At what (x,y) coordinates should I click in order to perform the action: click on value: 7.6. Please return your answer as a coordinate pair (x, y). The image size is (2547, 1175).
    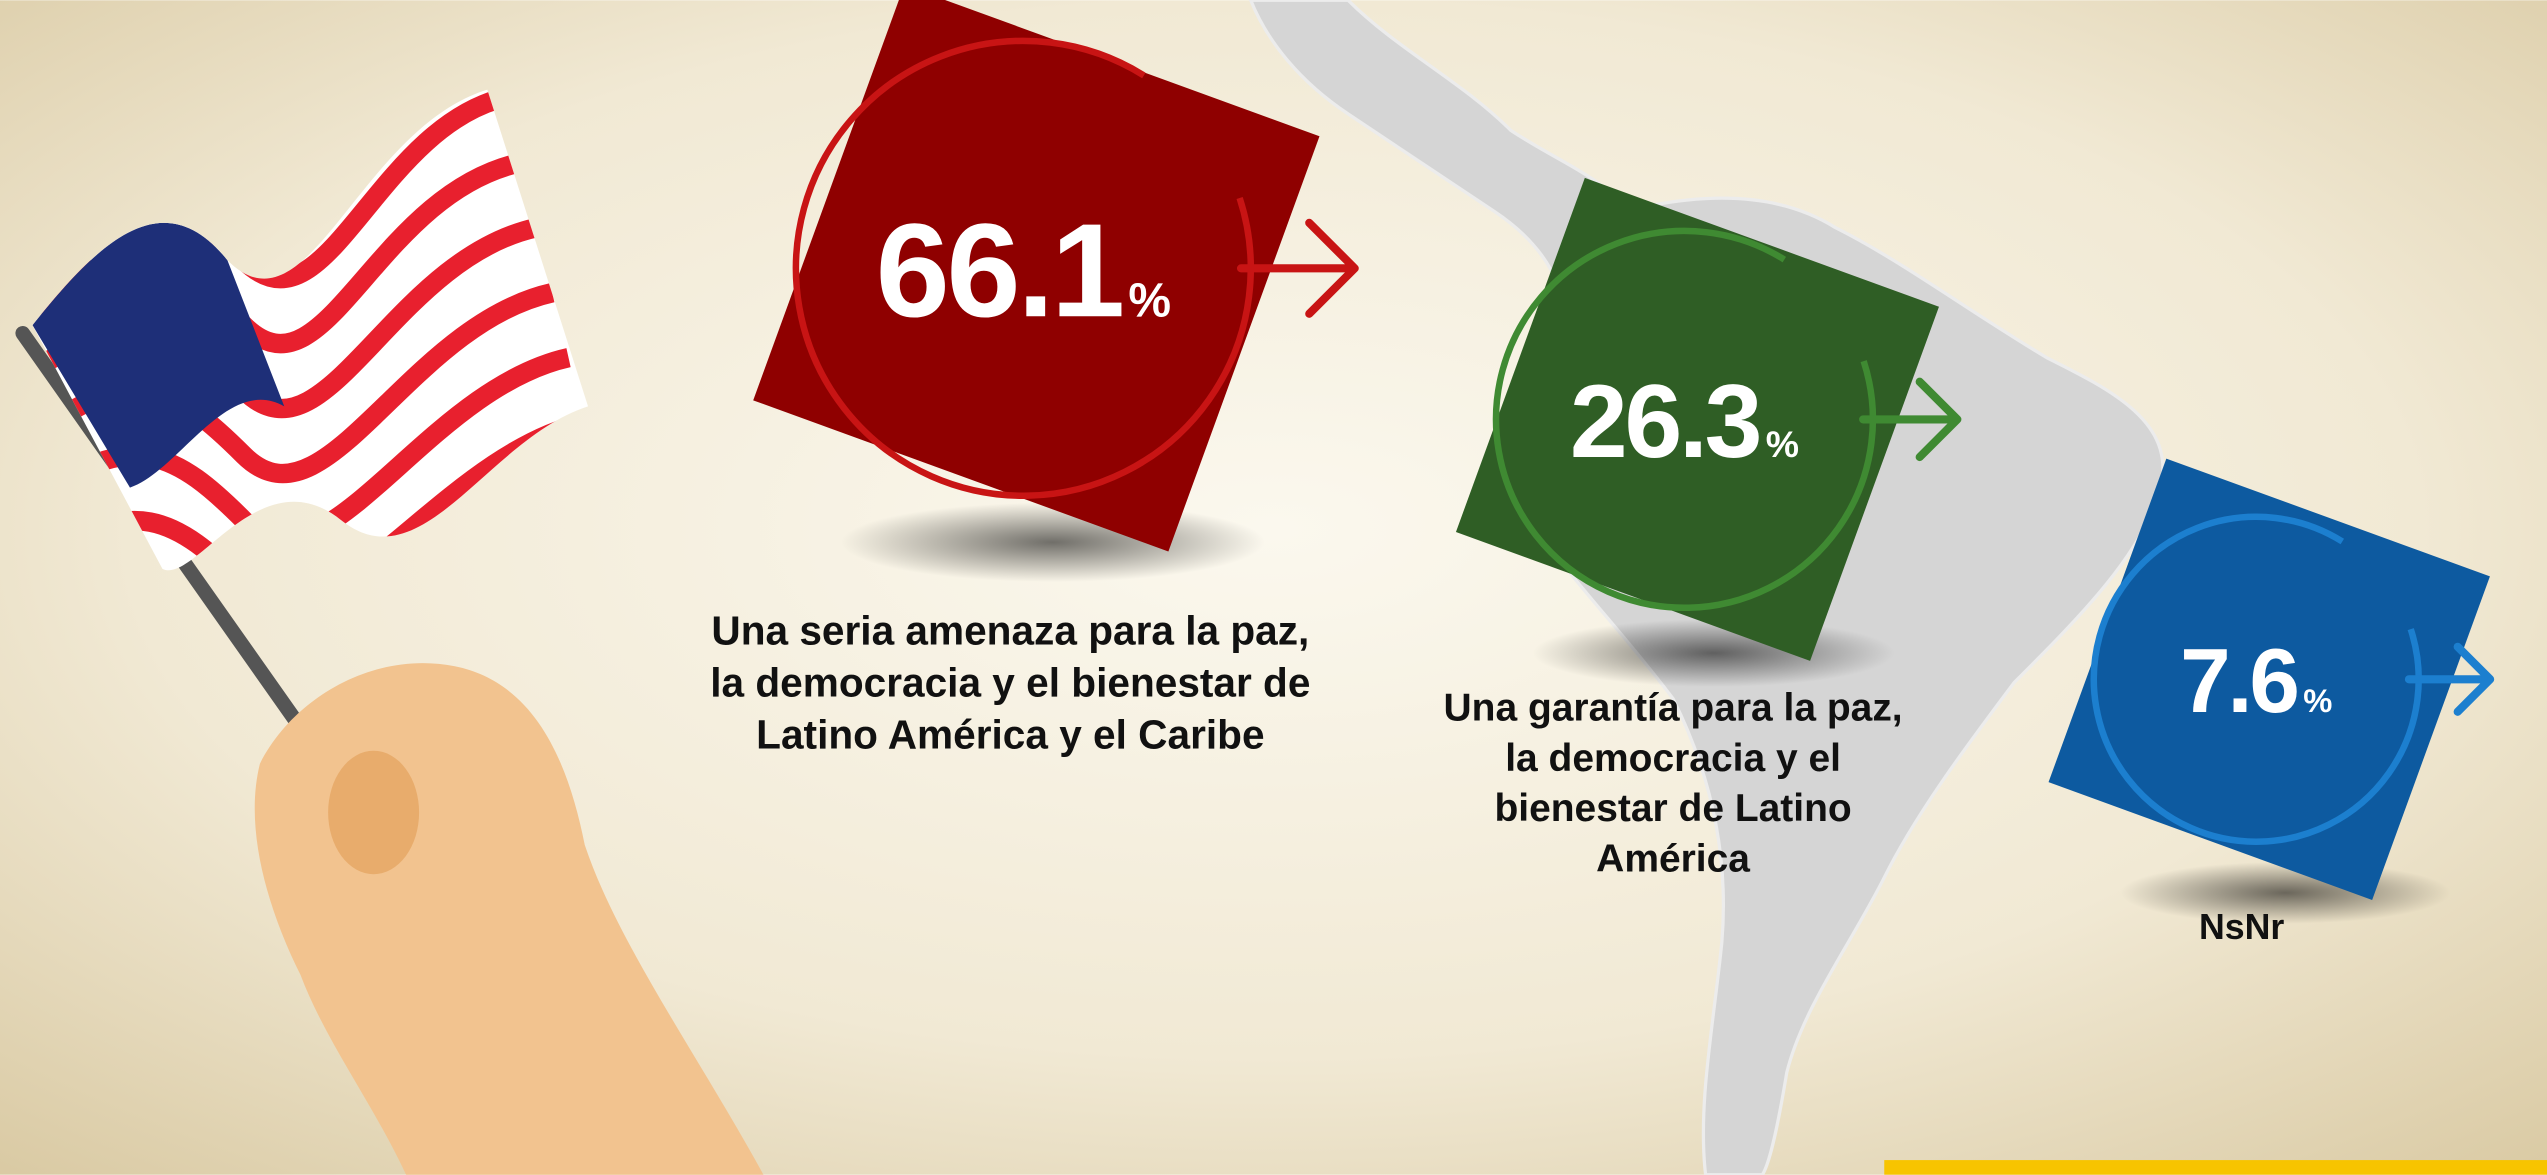
    Looking at the image, I should click on (2238, 681).